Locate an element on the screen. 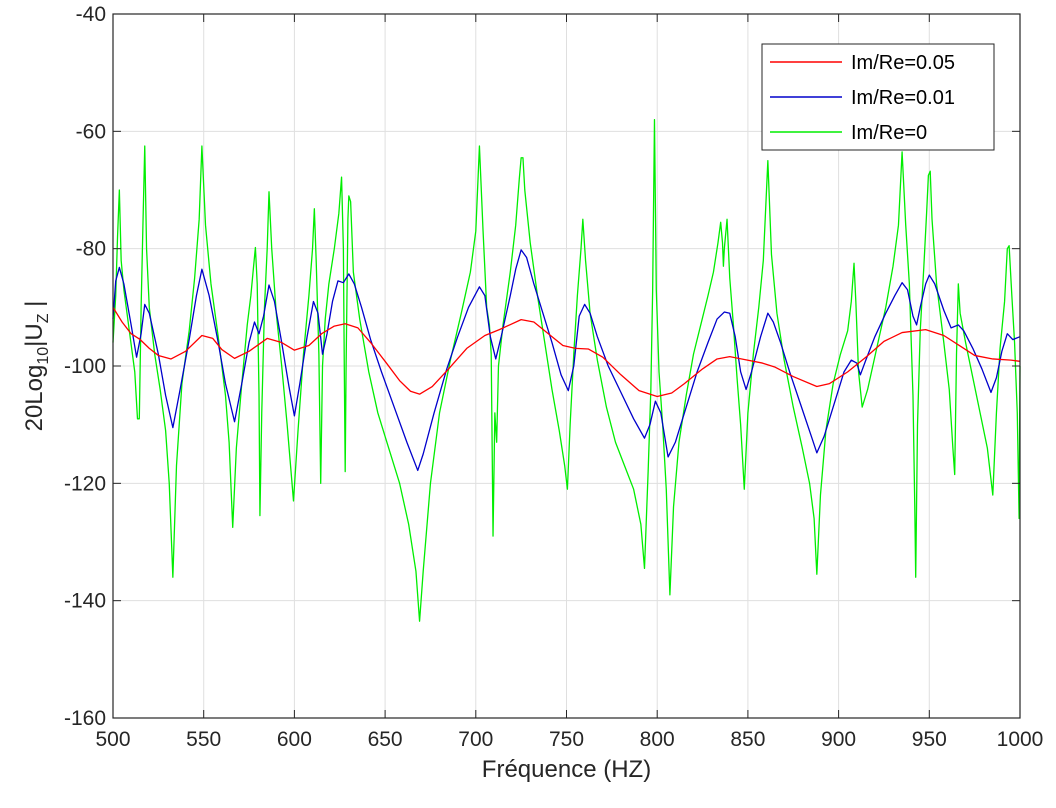  legend-label-im-re-0-05: Im/Re=0.05 is located at coordinates (903, 63).